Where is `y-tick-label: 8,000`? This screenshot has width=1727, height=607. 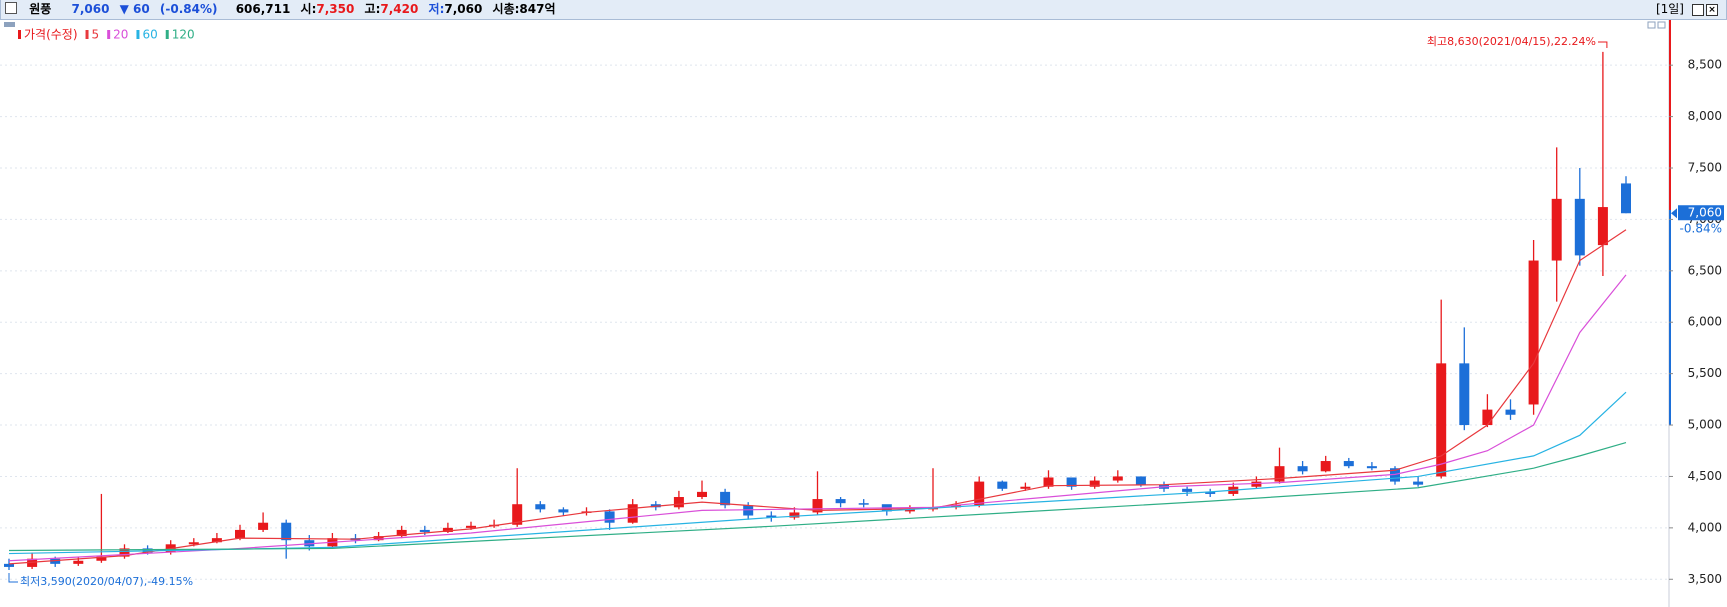 y-tick-label: 8,000 is located at coordinates (1705, 116).